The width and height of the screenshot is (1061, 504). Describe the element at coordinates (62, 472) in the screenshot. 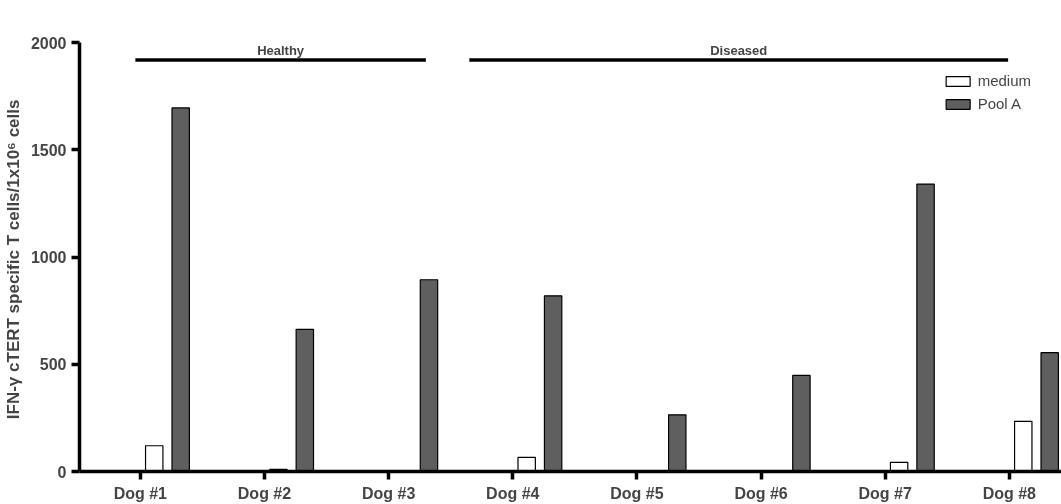

I see `y-tick-label: 0` at that location.